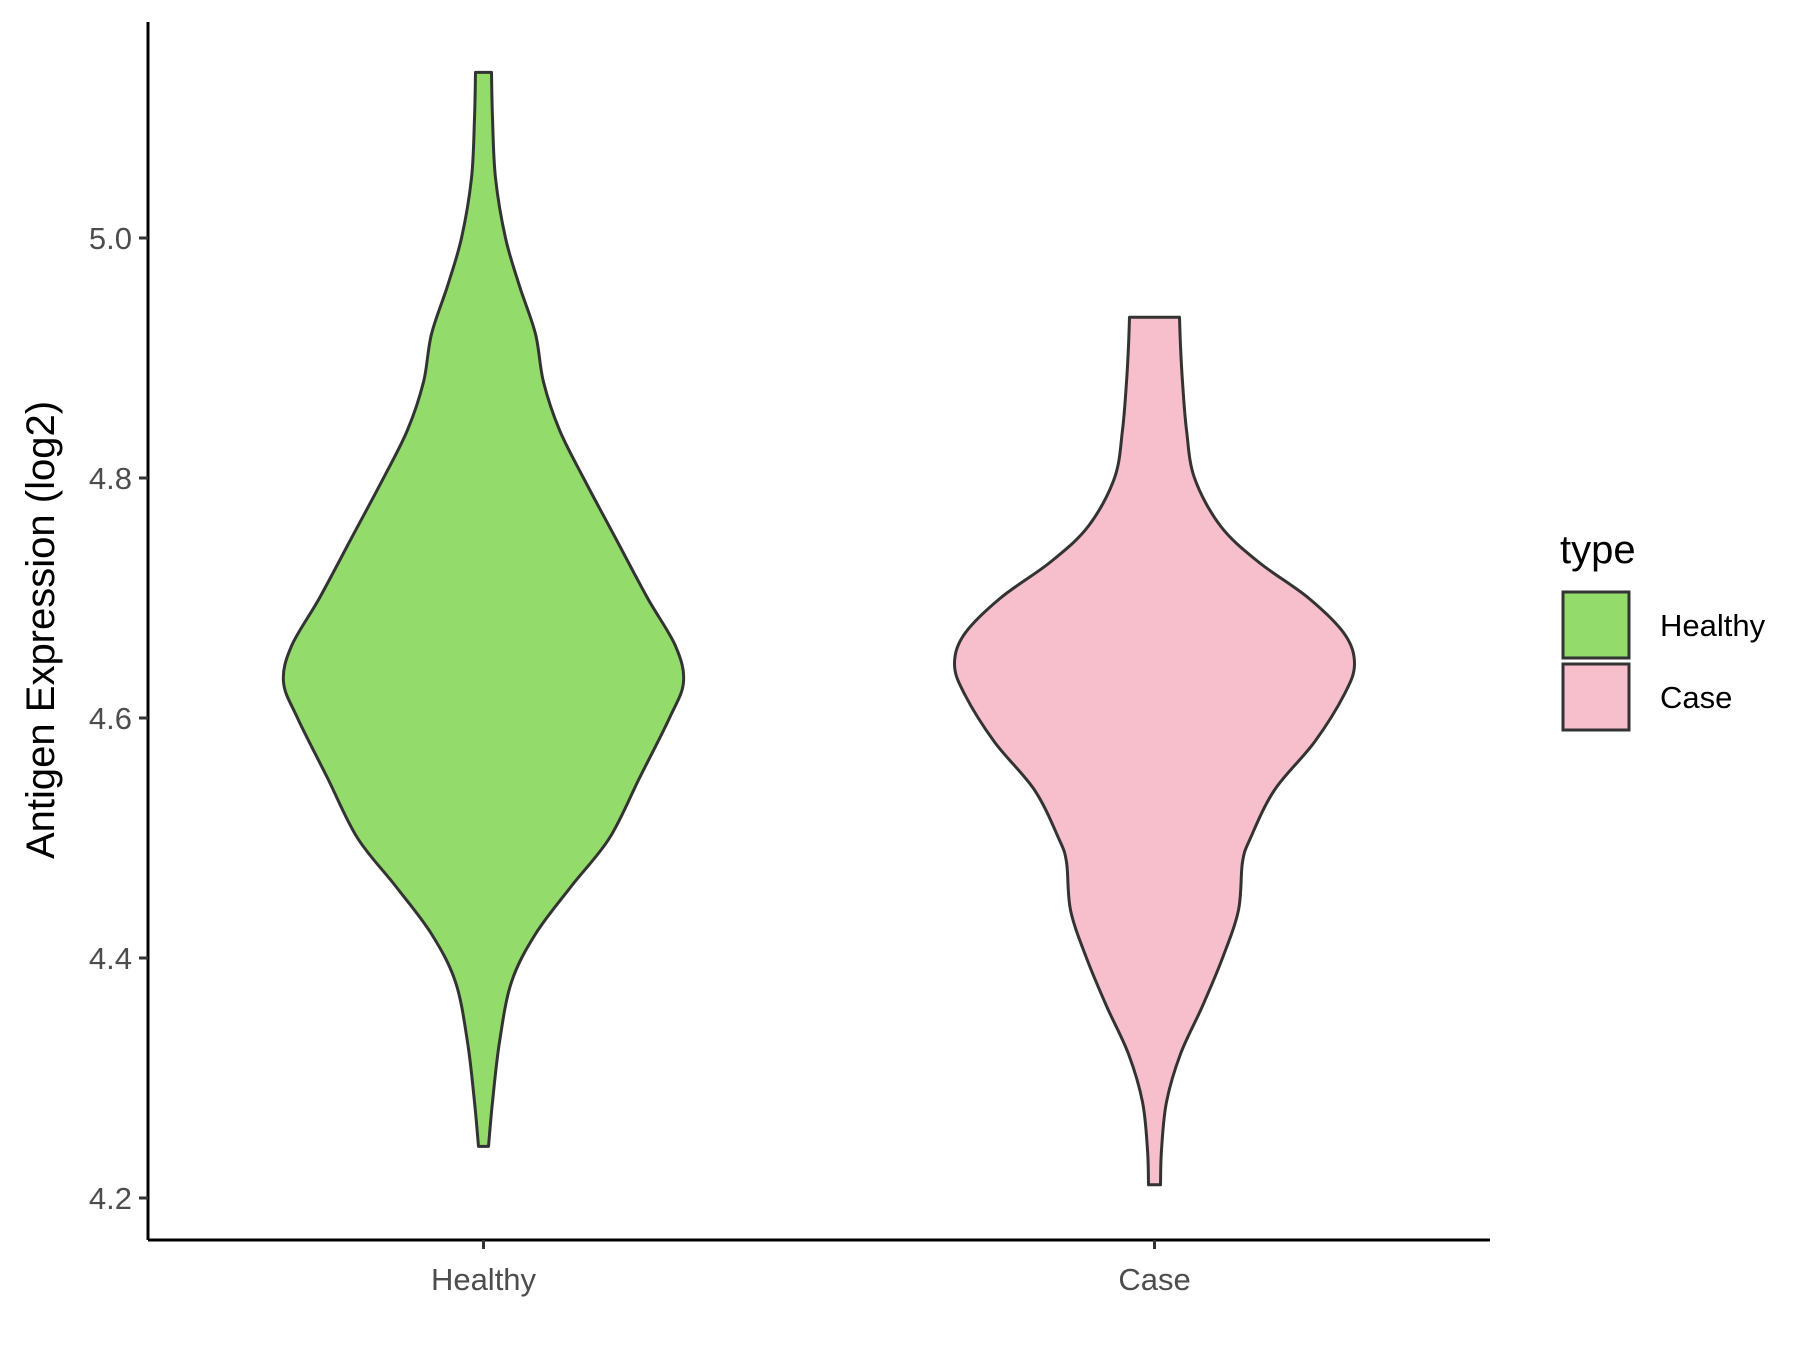 The height and width of the screenshot is (1350, 1800). What do you see at coordinates (110, 1198) in the screenshot?
I see `y-tick-label: 4.2` at bounding box center [110, 1198].